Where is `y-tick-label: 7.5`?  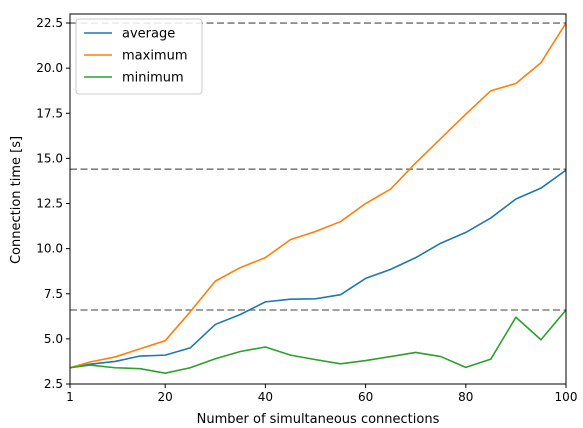
y-tick-label: 7.5 is located at coordinates (53, 294).